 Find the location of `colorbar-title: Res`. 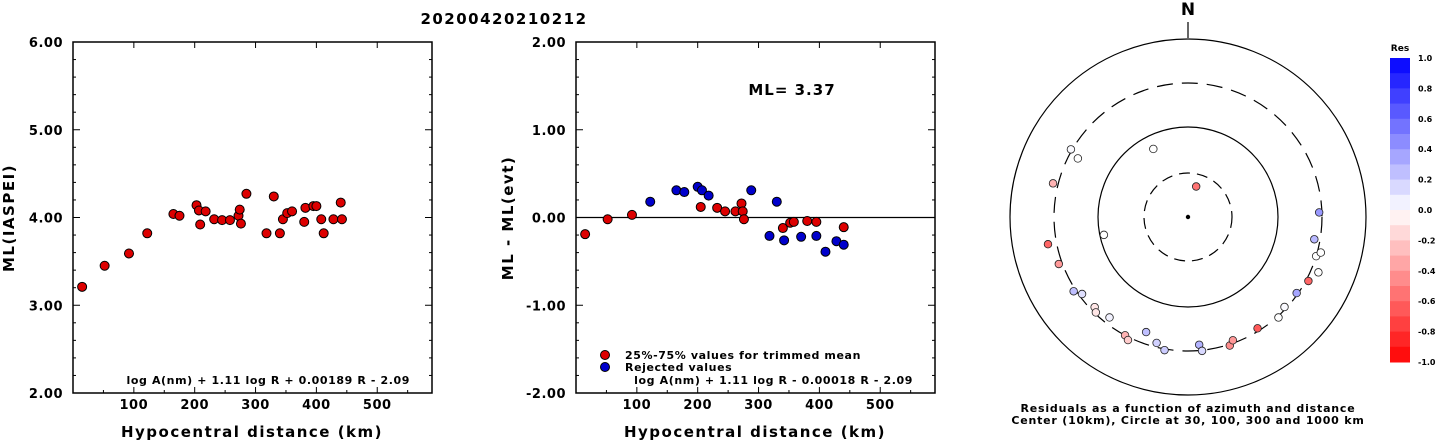

colorbar-title: Res is located at coordinates (1400, 49).